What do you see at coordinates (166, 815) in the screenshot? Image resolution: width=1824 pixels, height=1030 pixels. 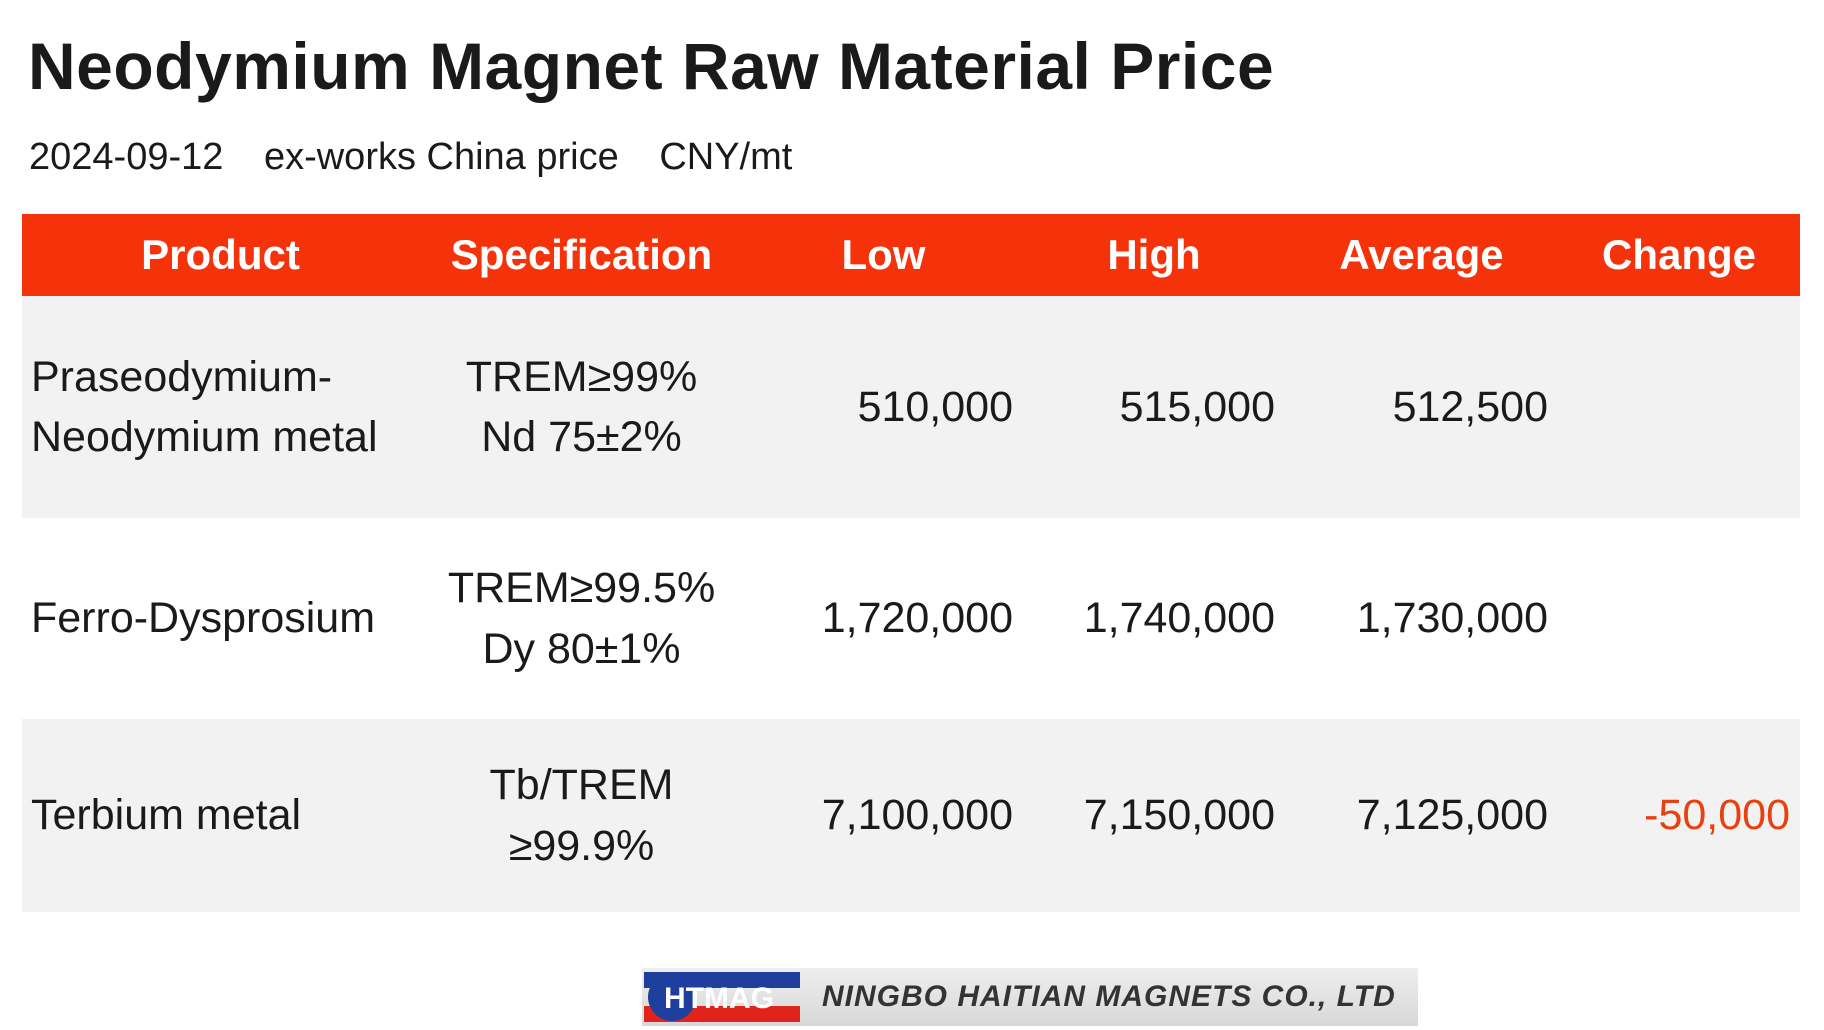 I see `product-line: Terbium metal` at bounding box center [166, 815].